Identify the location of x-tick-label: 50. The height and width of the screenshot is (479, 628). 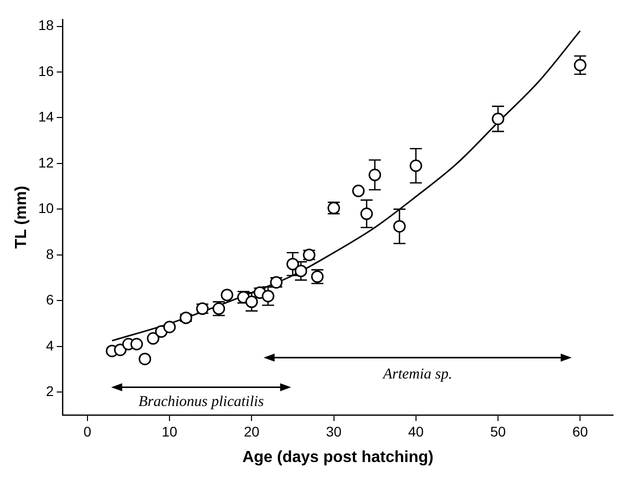
(498, 431).